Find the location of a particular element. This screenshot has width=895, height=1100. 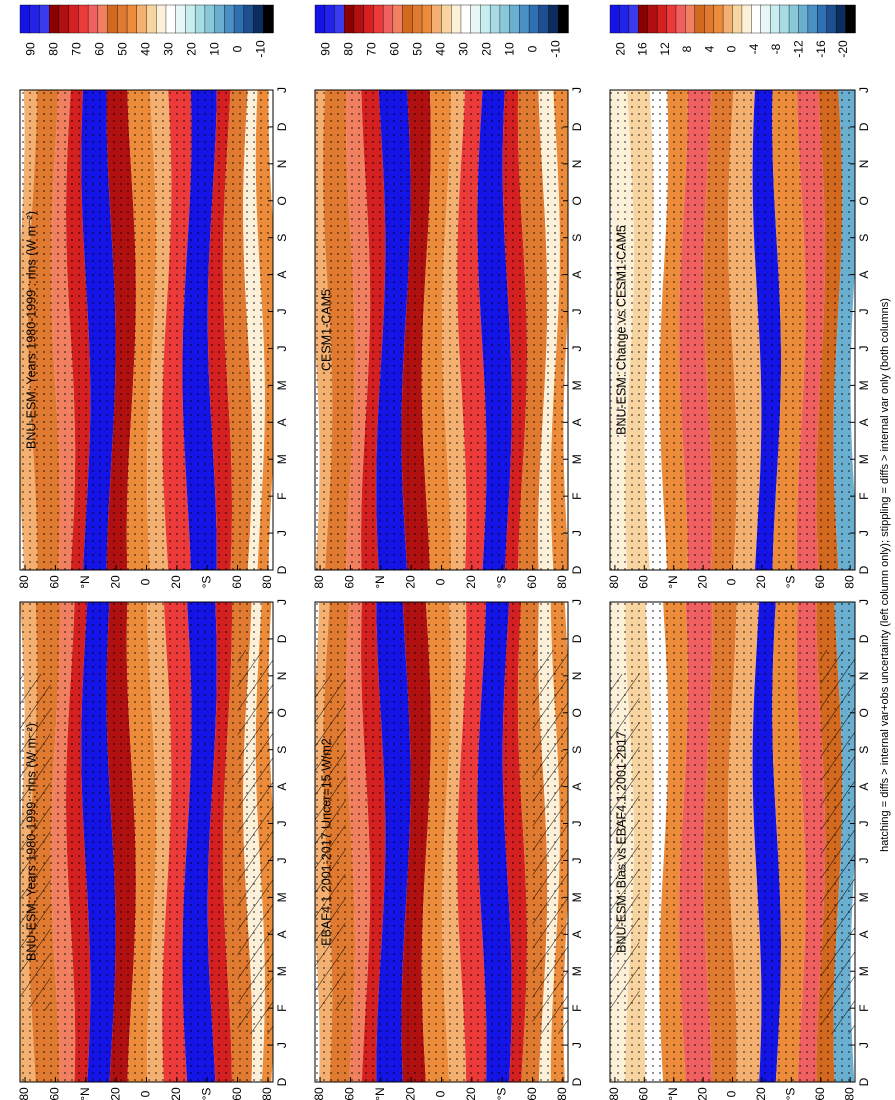

colorbar-label: 40 is located at coordinates (441, 49).